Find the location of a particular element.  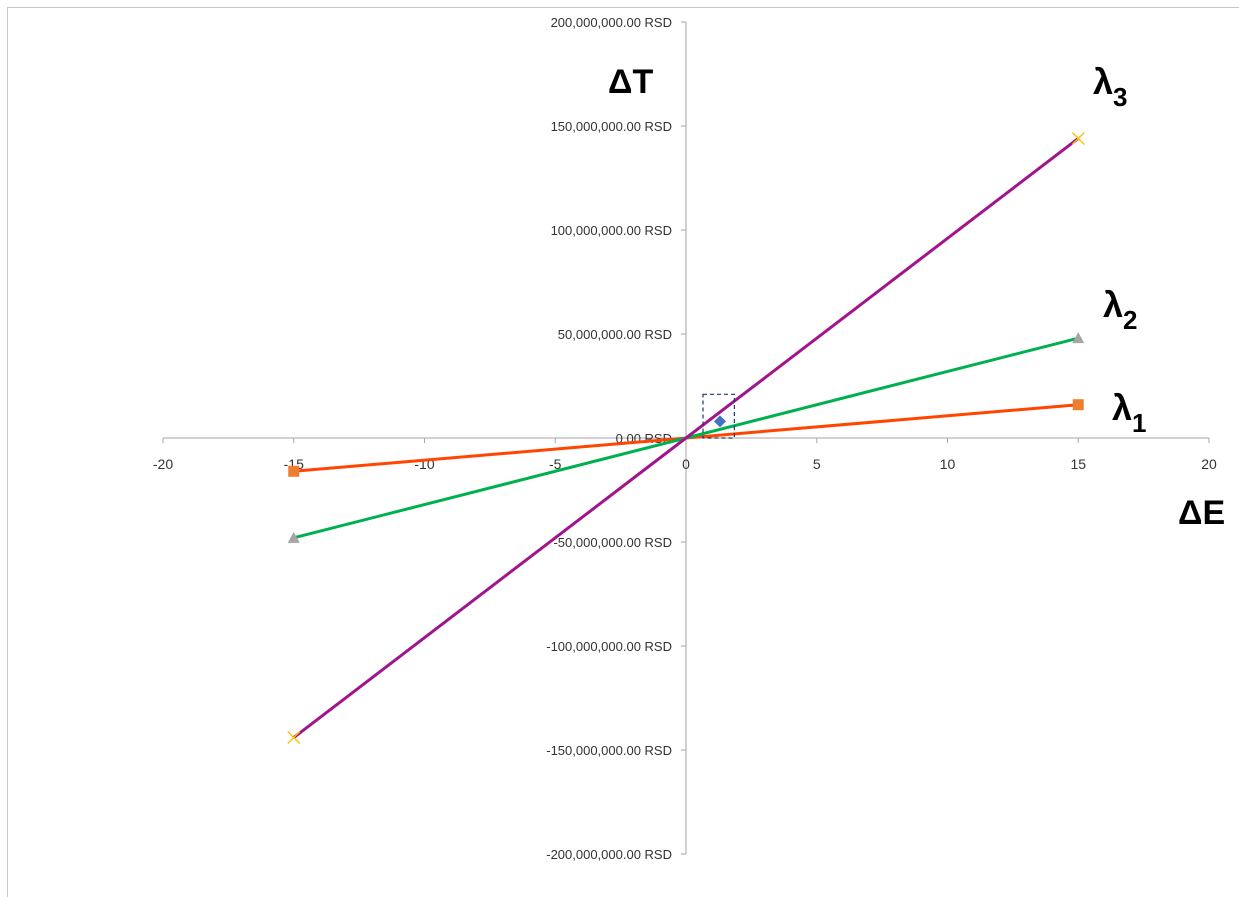

y-tick-label: 150,000,000.00 RSD is located at coordinates (611, 126).